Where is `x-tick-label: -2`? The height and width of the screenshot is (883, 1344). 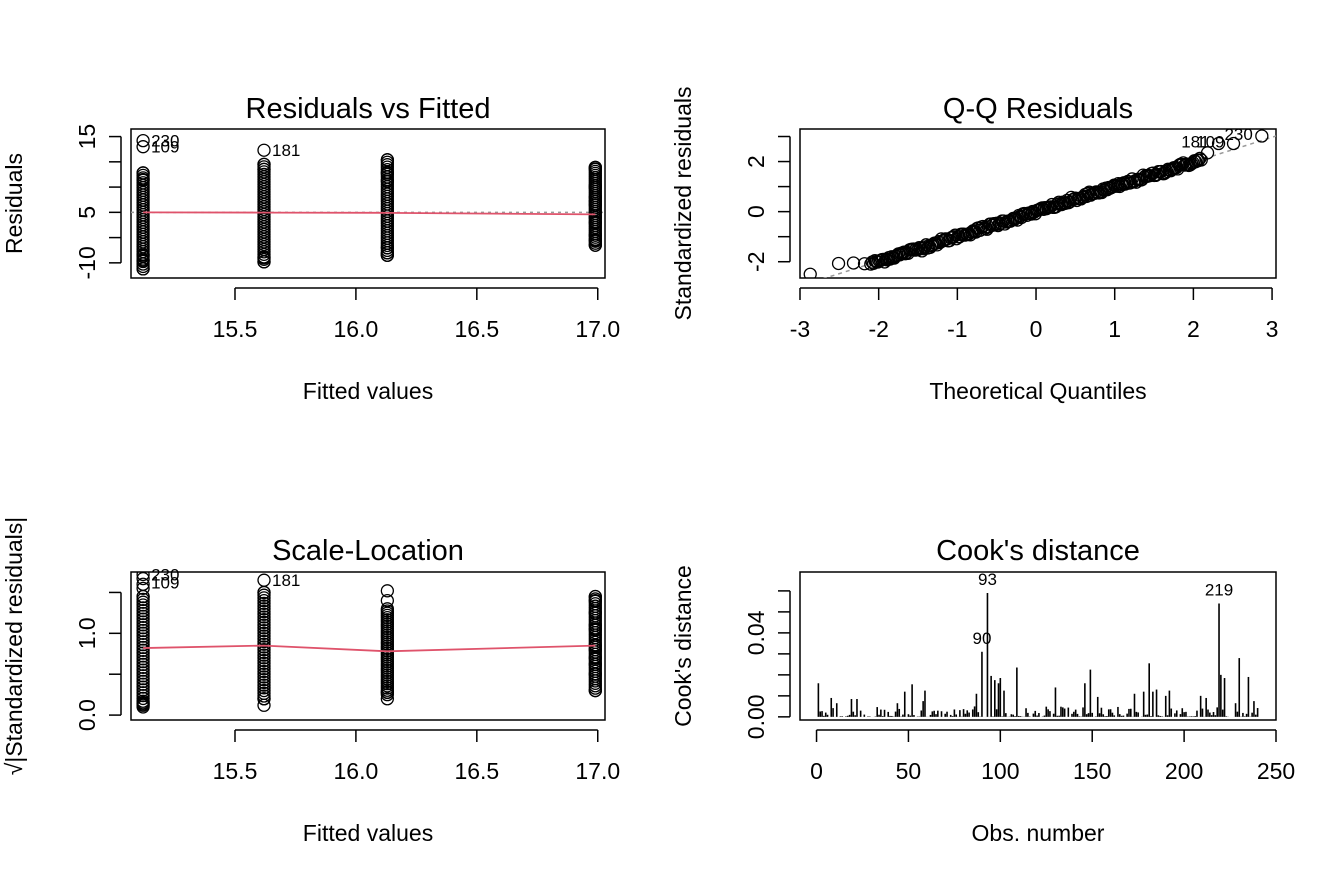 x-tick-label: -2 is located at coordinates (878, 329).